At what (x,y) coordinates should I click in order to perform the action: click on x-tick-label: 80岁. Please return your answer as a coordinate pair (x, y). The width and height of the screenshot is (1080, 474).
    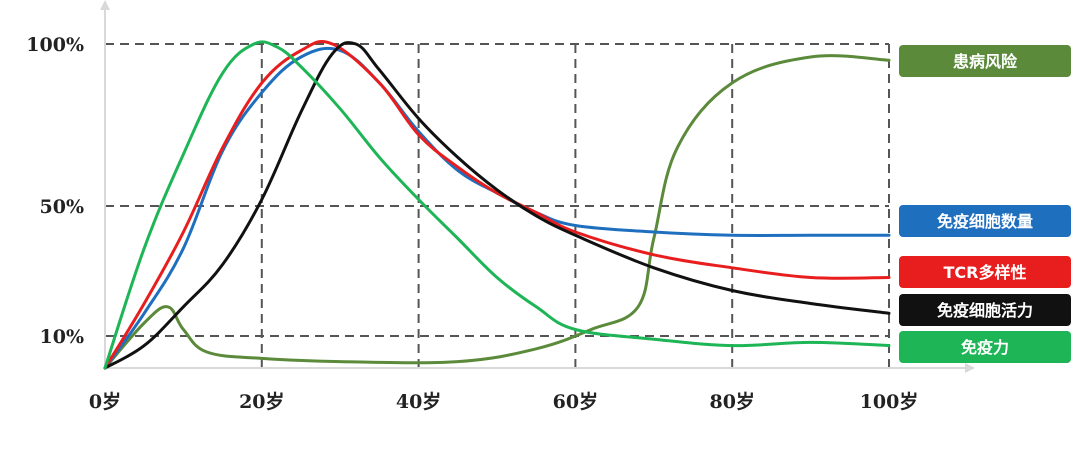
    Looking at the image, I should click on (731, 401).